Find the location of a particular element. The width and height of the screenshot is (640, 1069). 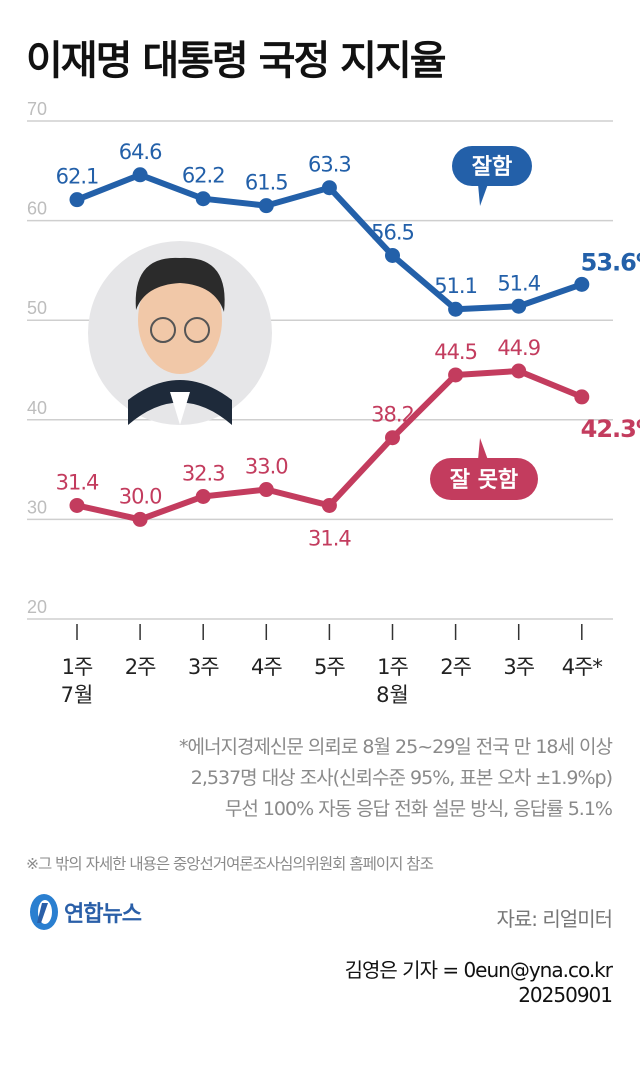

publish-date: 20250901 is located at coordinates (565, 995).